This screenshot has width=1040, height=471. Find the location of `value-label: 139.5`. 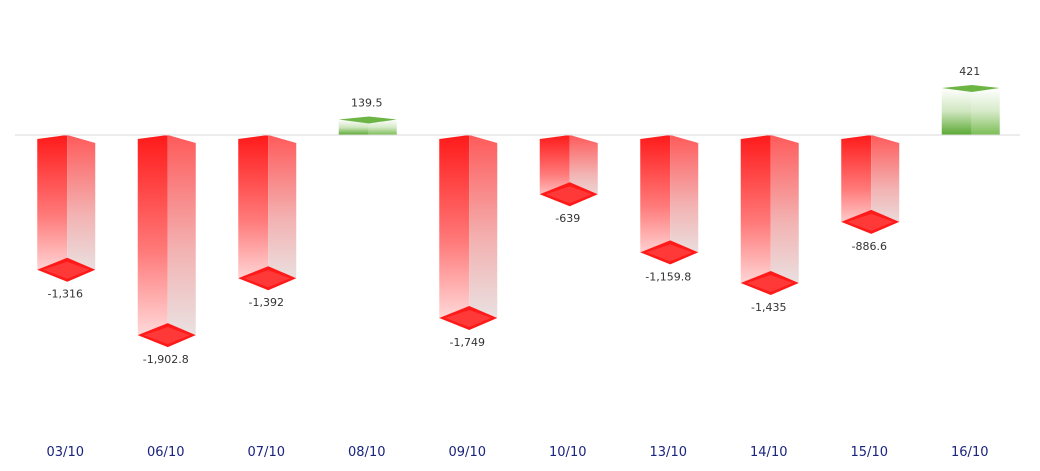

value-label: 139.5 is located at coordinates (367, 102).